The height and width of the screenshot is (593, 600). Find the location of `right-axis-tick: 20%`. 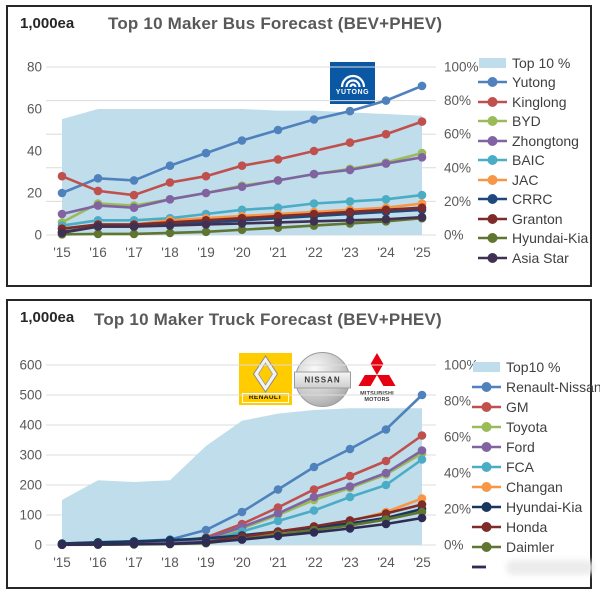

right-axis-tick: 20% is located at coordinates (457, 201).